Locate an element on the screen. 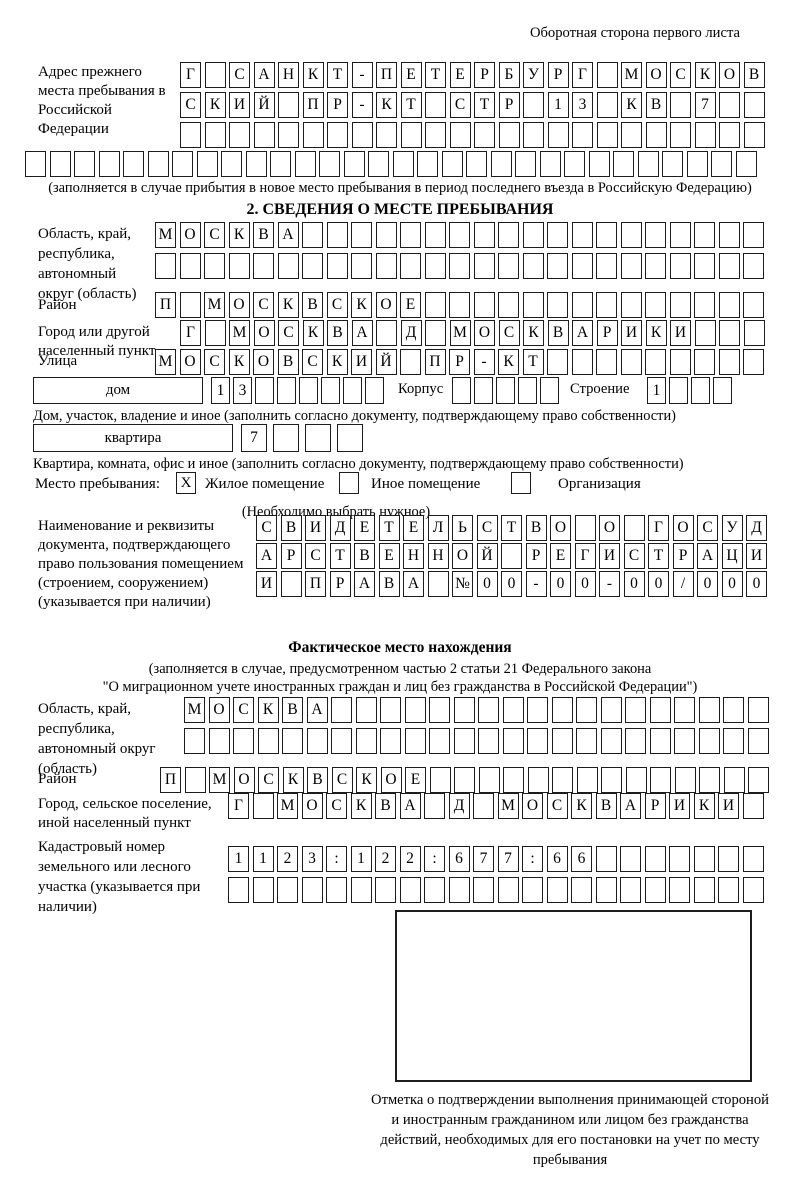 The width and height of the screenshot is (800, 1180). char-cell: 2 is located at coordinates (287, 859).